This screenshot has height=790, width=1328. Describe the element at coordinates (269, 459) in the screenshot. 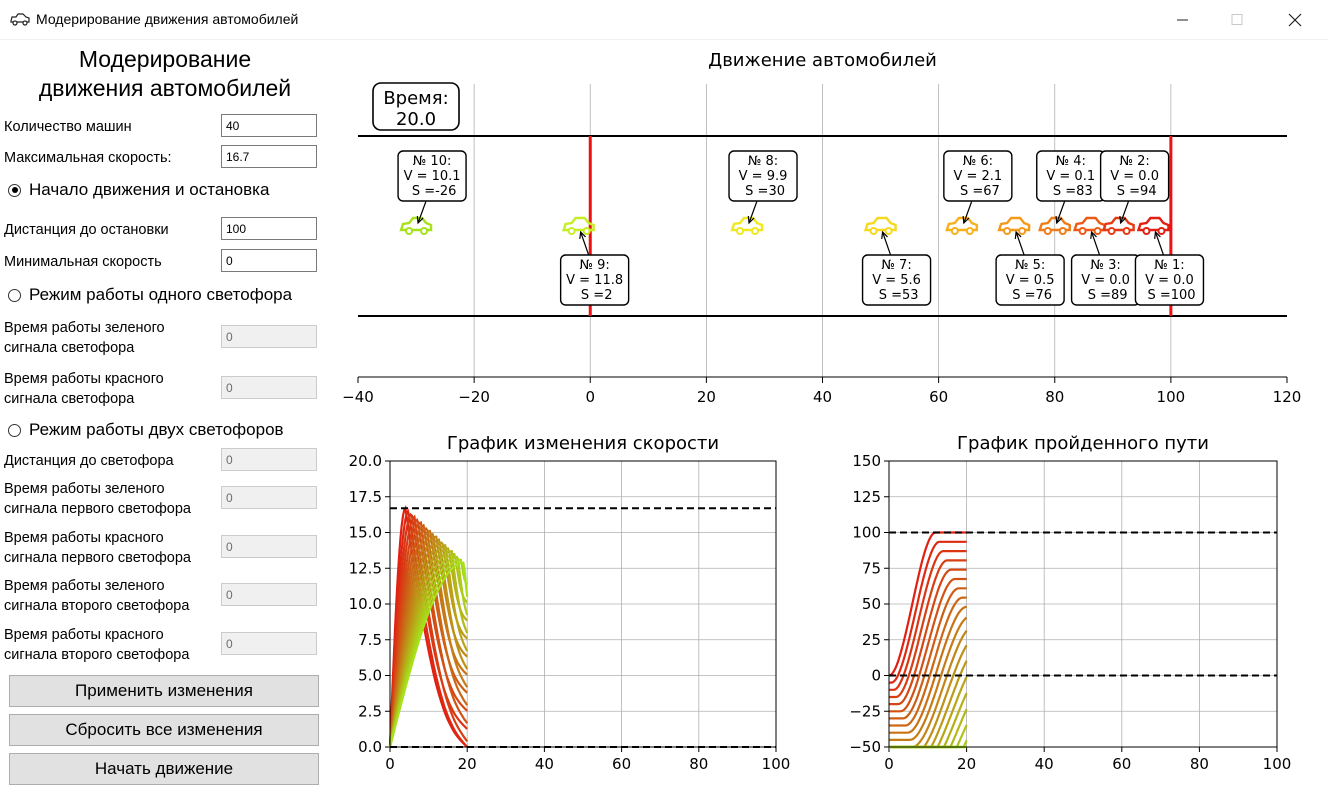

I see `light-distance-field` at that location.